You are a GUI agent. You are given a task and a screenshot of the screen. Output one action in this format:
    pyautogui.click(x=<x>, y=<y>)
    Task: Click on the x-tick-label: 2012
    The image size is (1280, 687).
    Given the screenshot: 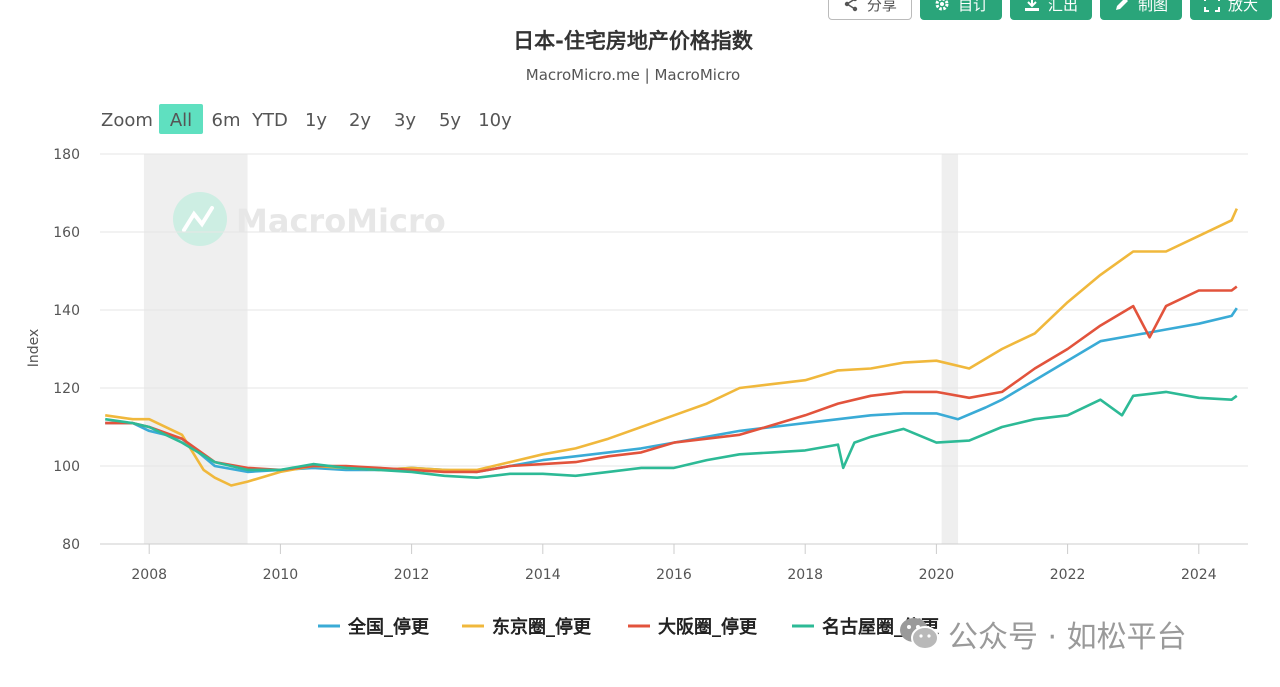 What is the action you would take?
    pyautogui.click(x=412, y=575)
    